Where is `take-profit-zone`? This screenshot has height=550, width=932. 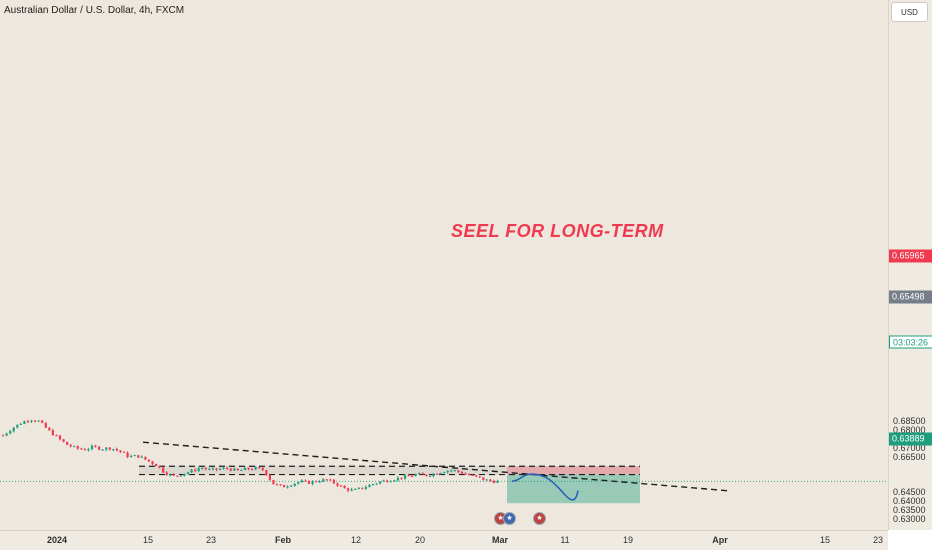
take-profit-zone is located at coordinates (573, 489).